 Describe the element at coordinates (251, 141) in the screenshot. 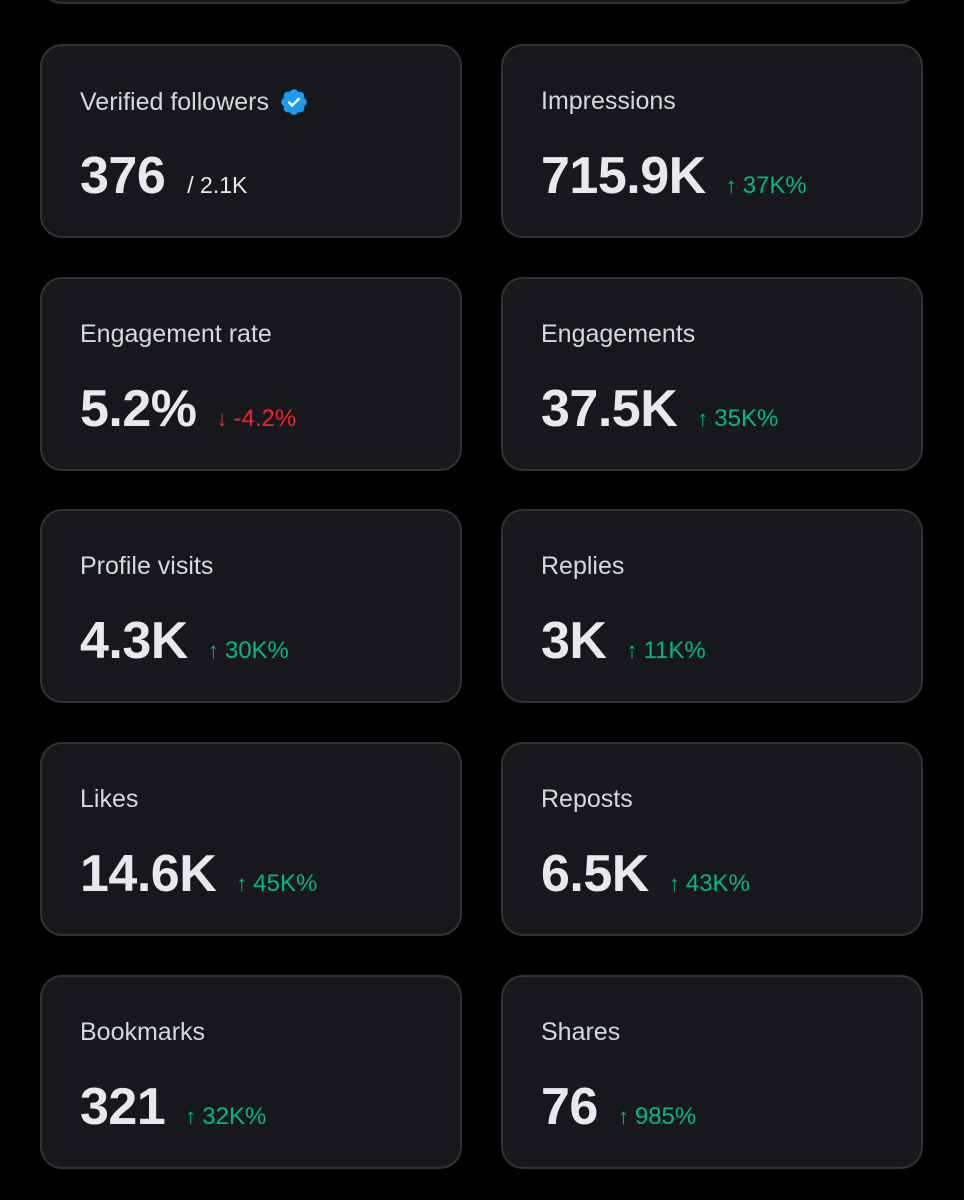

I see `metric-card-verified-followers: Verified followers 376 / 2.1K` at that location.